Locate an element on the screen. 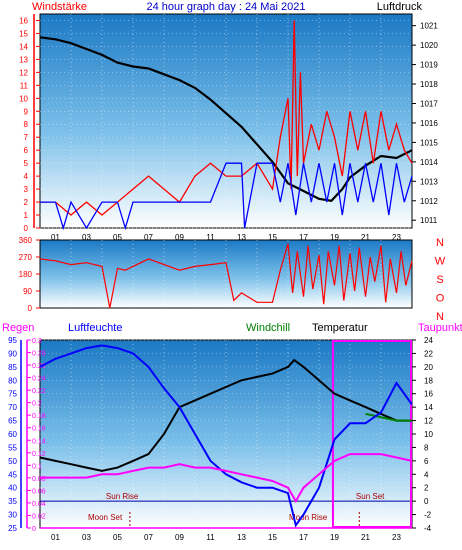  y-tick-label-left: 16 is located at coordinates (23, 20).